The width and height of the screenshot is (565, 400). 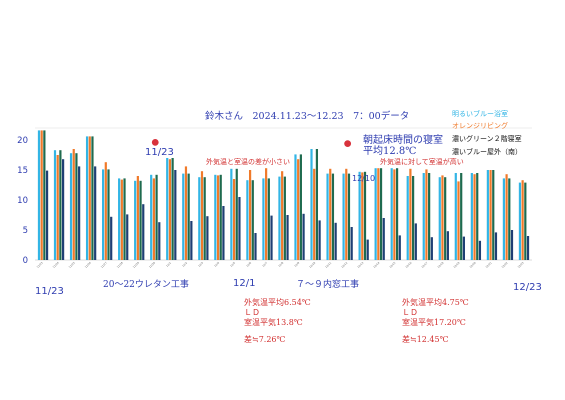 What do you see at coordinates (151, 217) in the screenshot?
I see `bar-浴室-11/30` at bounding box center [151, 217].